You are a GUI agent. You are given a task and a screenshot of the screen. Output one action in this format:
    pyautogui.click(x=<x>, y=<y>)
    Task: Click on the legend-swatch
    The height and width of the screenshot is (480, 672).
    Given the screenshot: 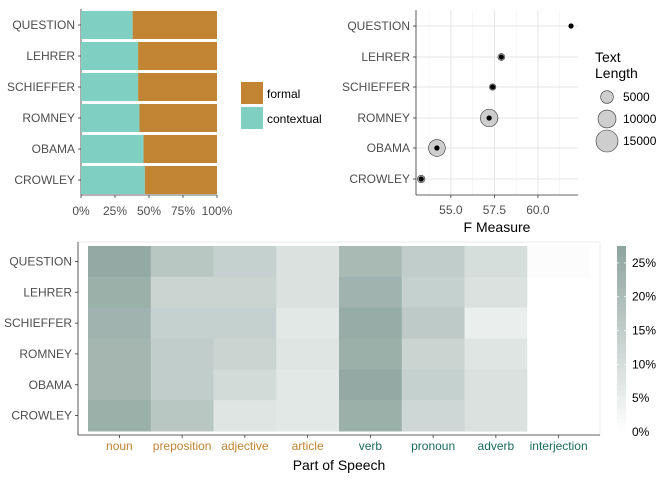 What is the action you would take?
    pyautogui.click(x=252, y=93)
    